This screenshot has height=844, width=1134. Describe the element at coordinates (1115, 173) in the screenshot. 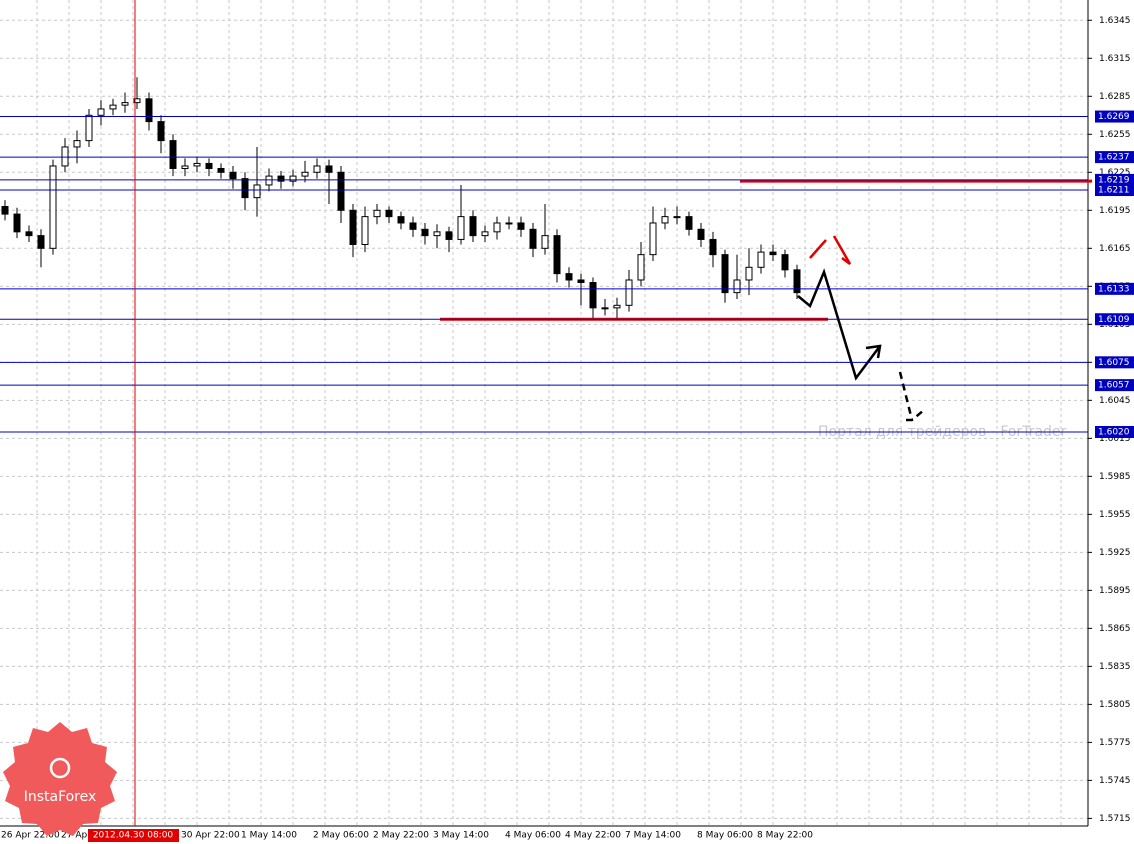

I see `y-tick-label: 1.6225` at that location.